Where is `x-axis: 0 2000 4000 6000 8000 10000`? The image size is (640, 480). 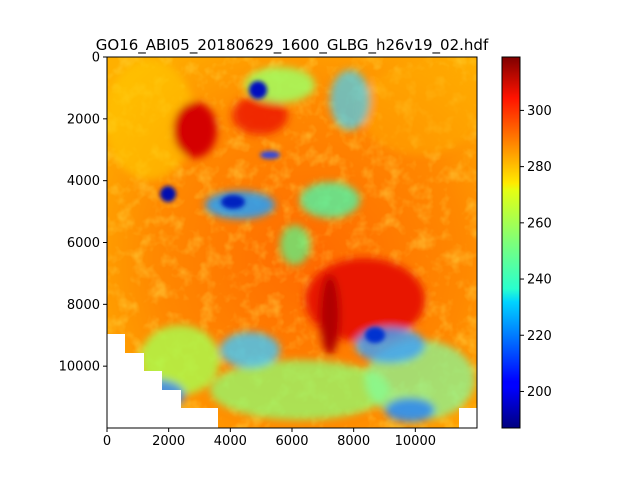 x-axis: 0 2000 4000 6000 8000 10000 is located at coordinates (269, 438).